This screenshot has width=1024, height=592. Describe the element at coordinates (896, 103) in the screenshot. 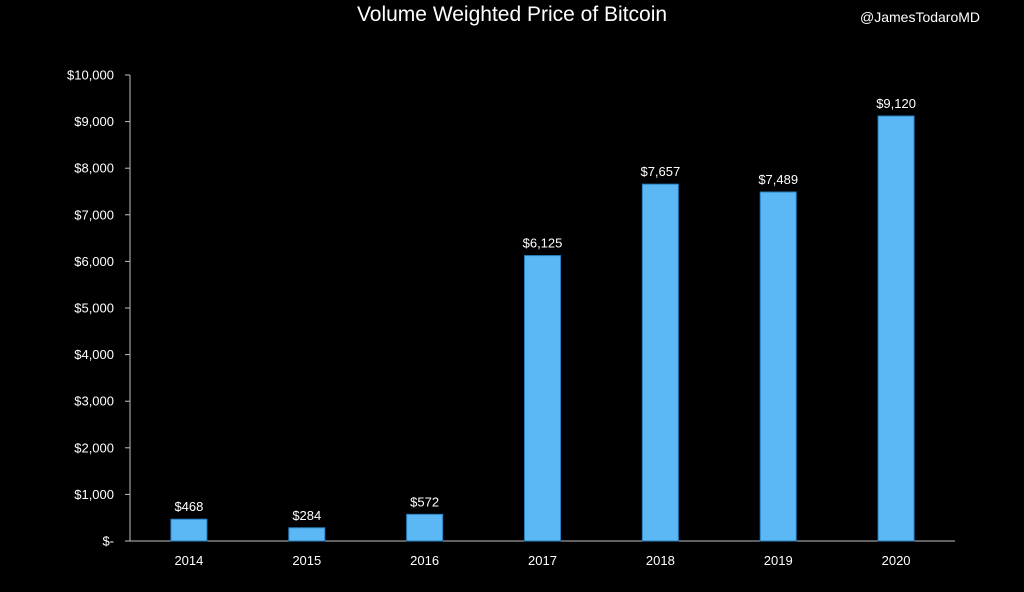

I see `data-label: $9,120` at that location.